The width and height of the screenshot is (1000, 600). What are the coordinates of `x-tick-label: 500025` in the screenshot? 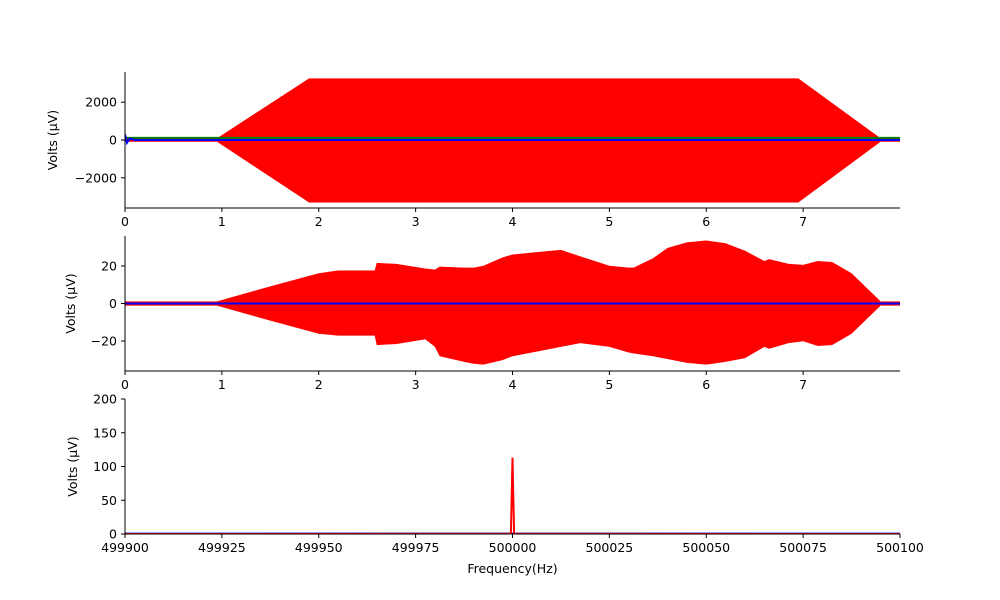 It's located at (610, 547).